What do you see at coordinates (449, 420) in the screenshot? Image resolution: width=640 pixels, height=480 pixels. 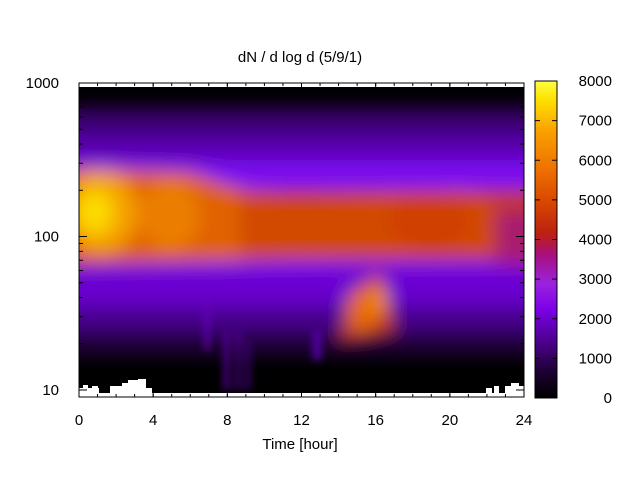 I see `x-tick-label: 20` at bounding box center [449, 420].